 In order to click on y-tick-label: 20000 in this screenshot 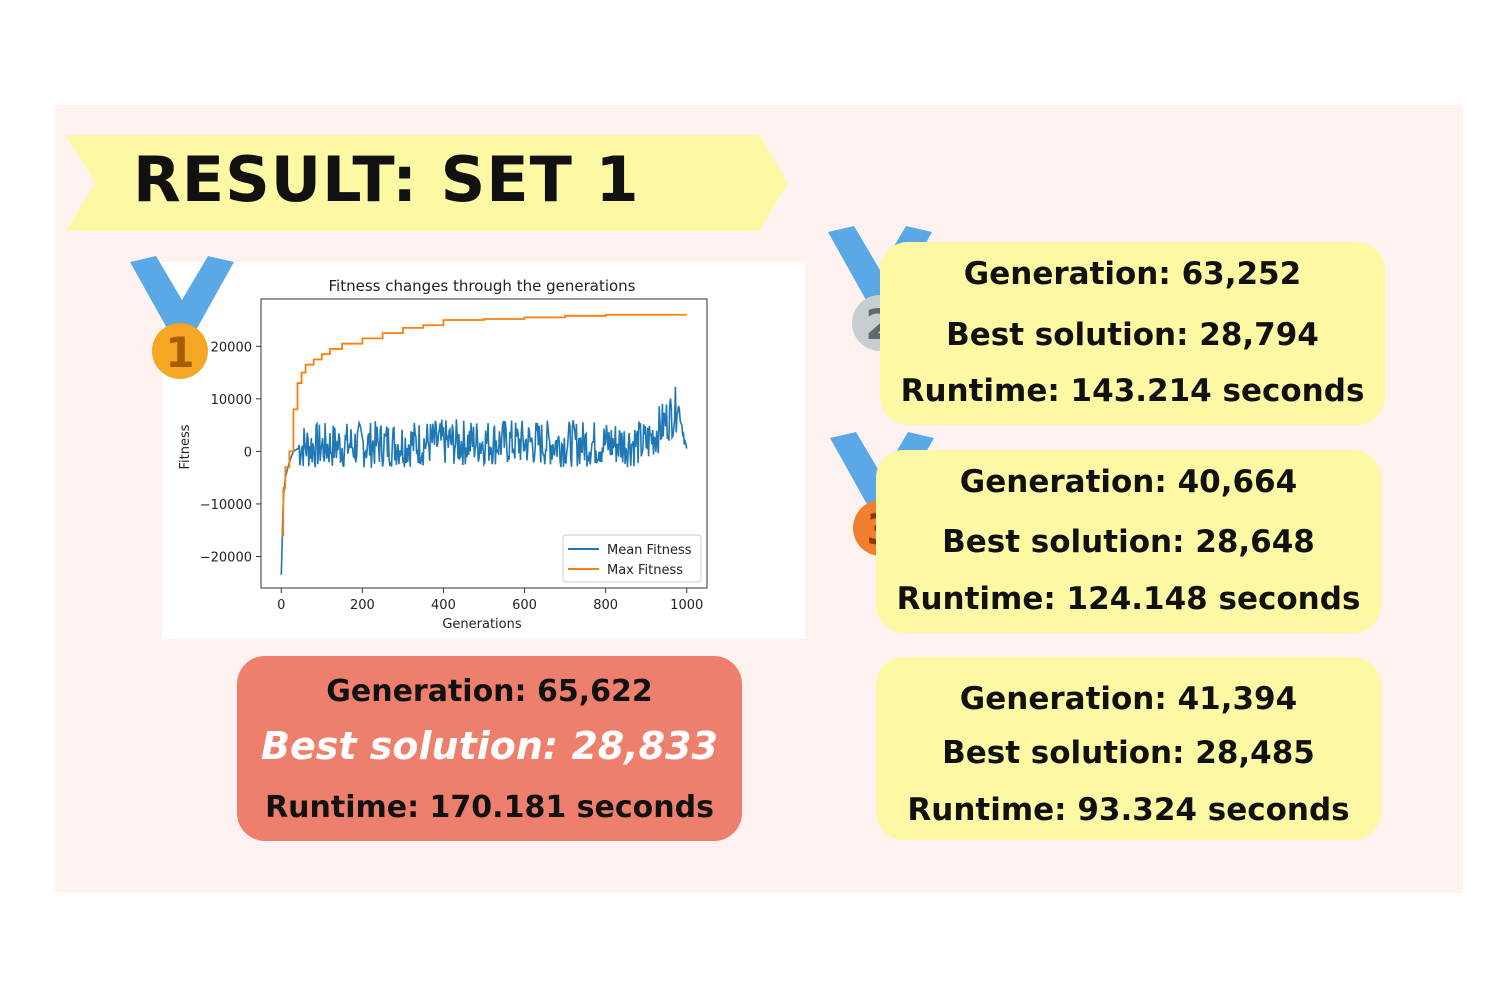, I will do `click(231, 347)`.